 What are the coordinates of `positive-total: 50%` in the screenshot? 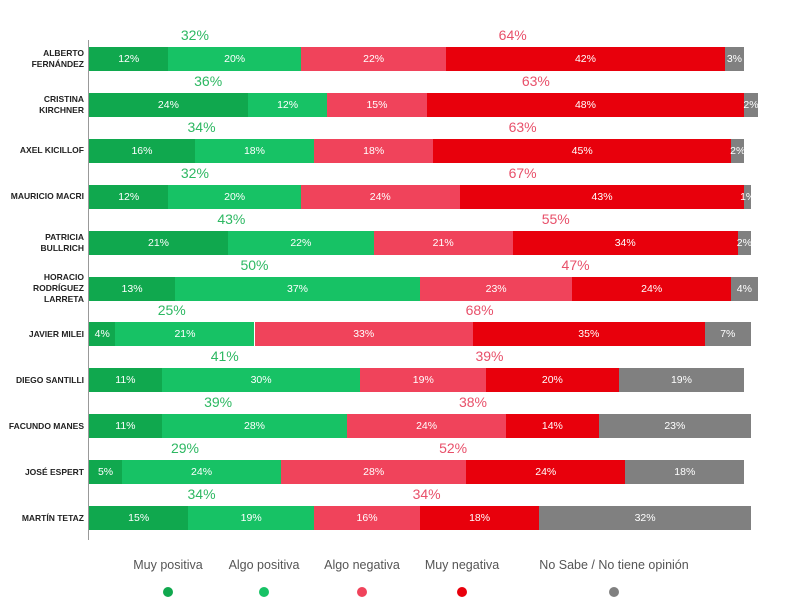 It's located at (254, 264).